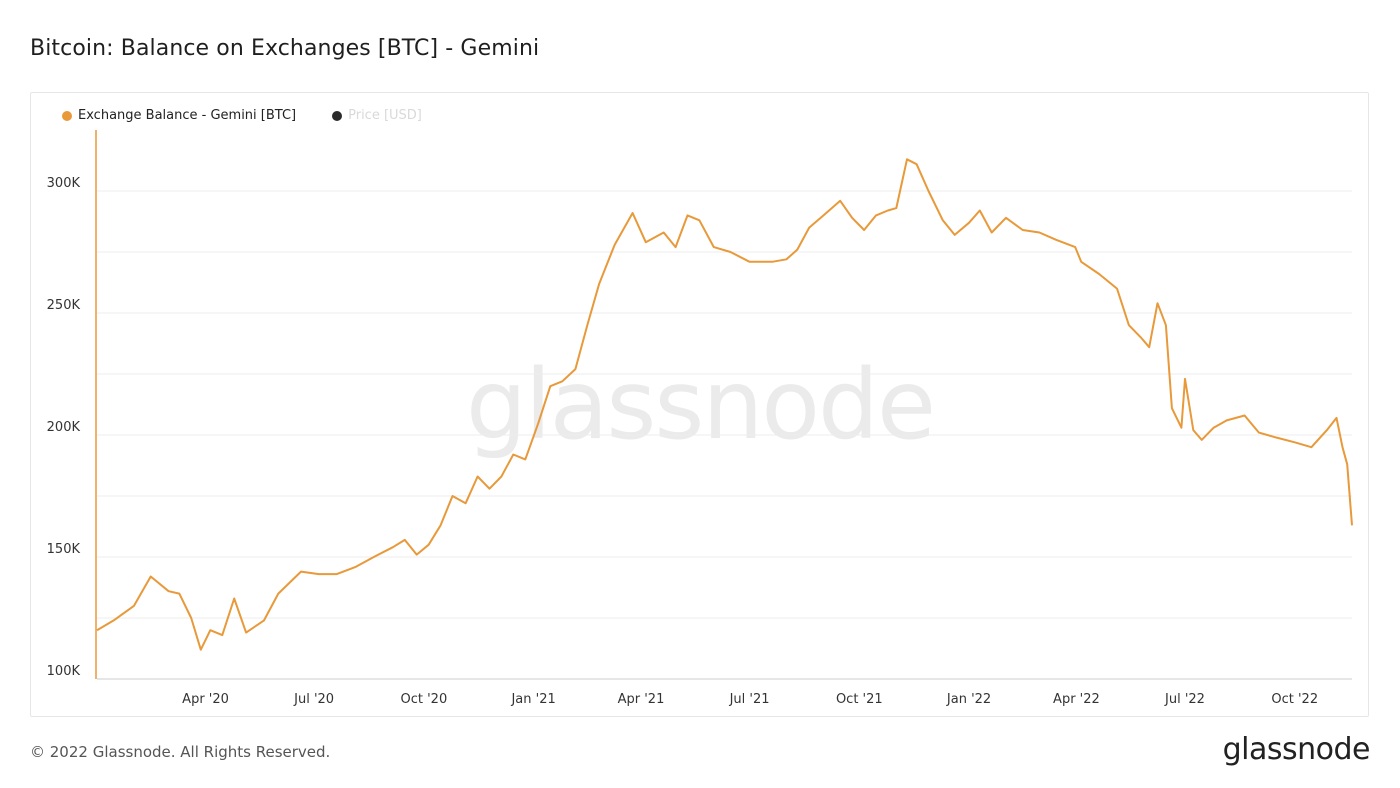 The image size is (1400, 788). I want to click on x-tick-label: Apr '21, so click(641, 699).